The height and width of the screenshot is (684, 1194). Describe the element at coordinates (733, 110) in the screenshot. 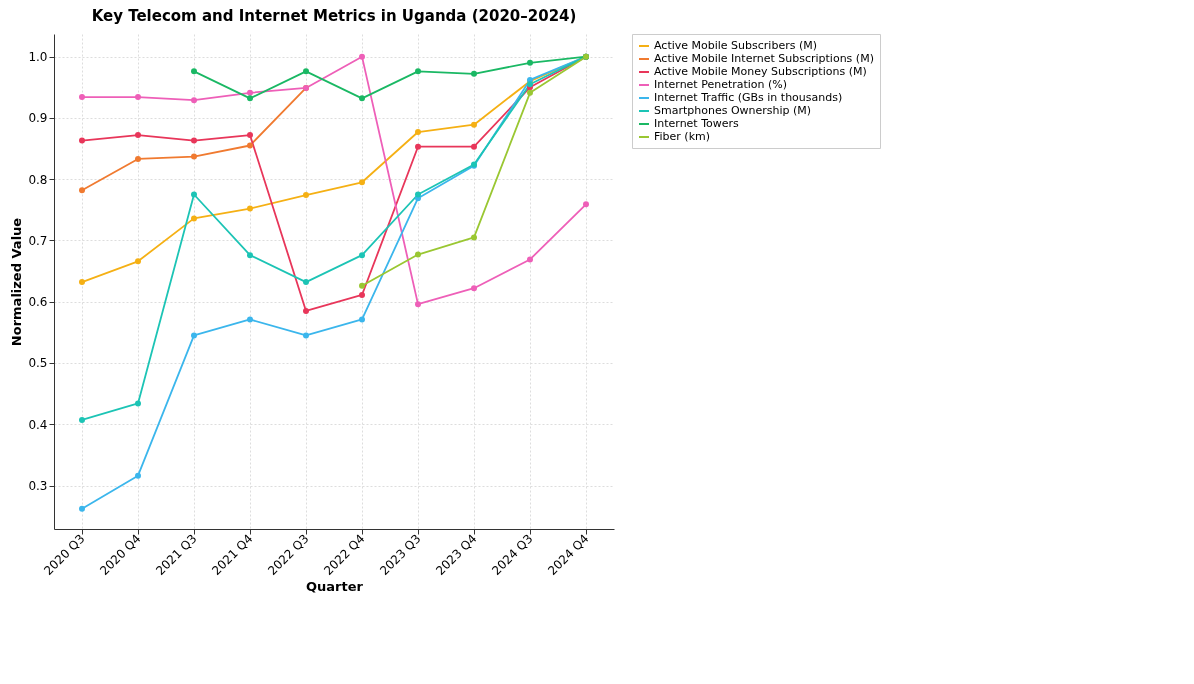

I see `legend-label: Smartphones Ownership (M)` at that location.